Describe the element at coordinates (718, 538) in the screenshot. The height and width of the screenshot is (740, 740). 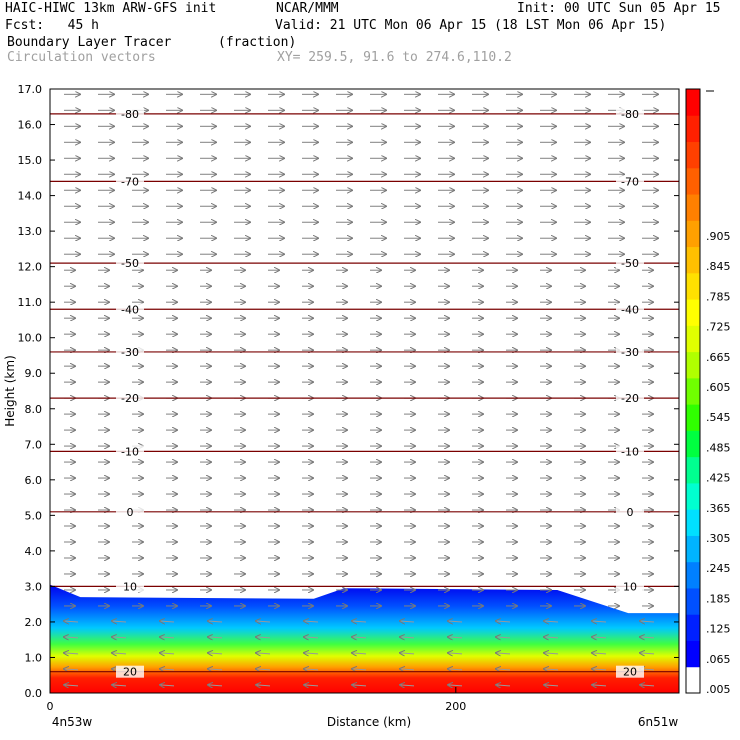
I see `colorbar-label: .305` at that location.